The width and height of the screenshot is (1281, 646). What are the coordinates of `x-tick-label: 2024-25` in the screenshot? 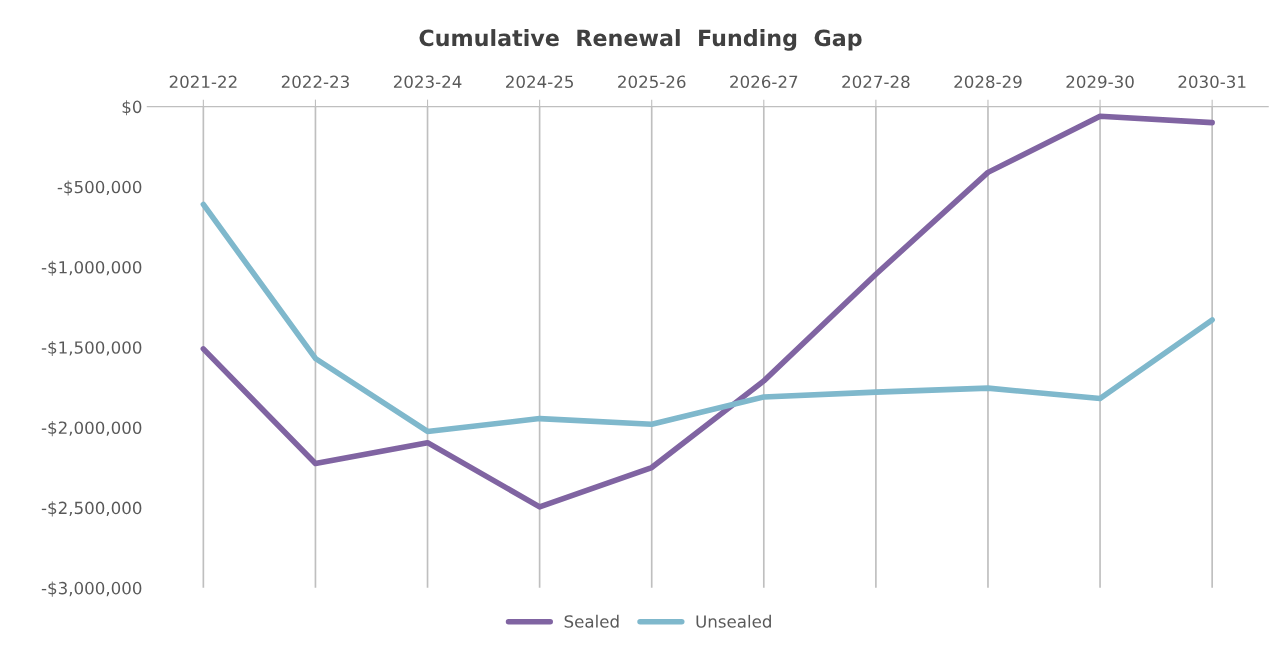 It's located at (539, 82).